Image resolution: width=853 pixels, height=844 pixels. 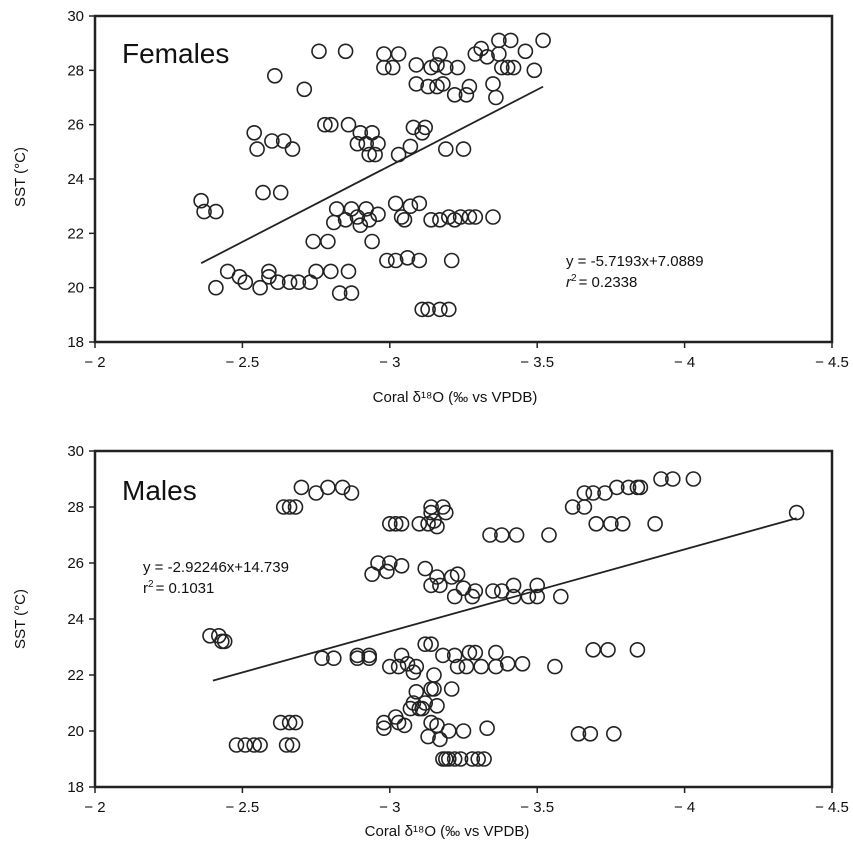 What do you see at coordinates (159, 490) in the screenshot?
I see `panel-title: Males` at bounding box center [159, 490].